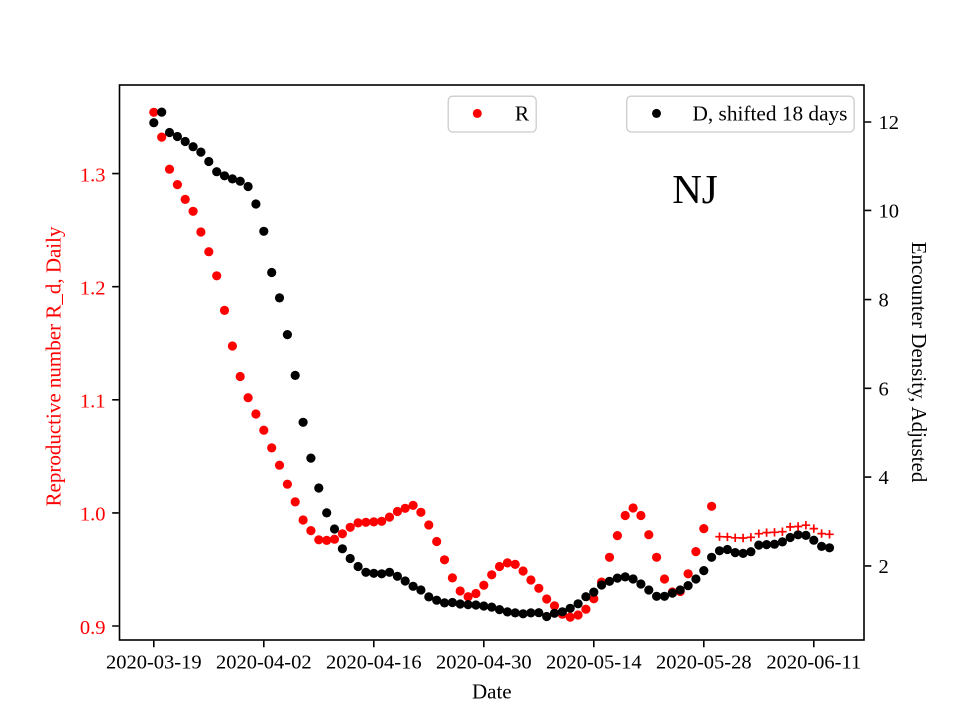 This screenshot has height=720, width=960. I want to click on svg-text: Encounter Density, Adjusted, so click(919, 362).